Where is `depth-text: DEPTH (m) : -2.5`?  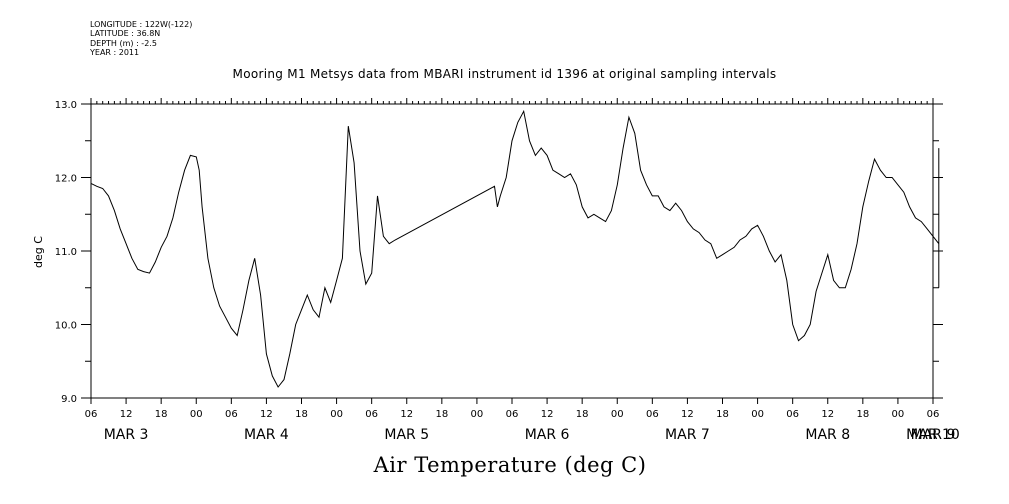
depth-text: DEPTH (m) : -2.5 is located at coordinates (123, 43).